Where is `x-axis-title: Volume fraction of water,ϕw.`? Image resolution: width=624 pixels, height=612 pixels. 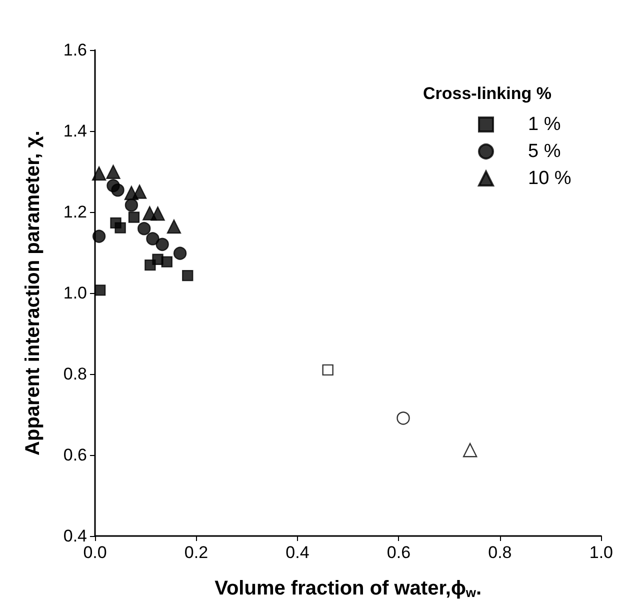 x-axis-title: Volume fraction of water,ϕw. is located at coordinates (348, 589).